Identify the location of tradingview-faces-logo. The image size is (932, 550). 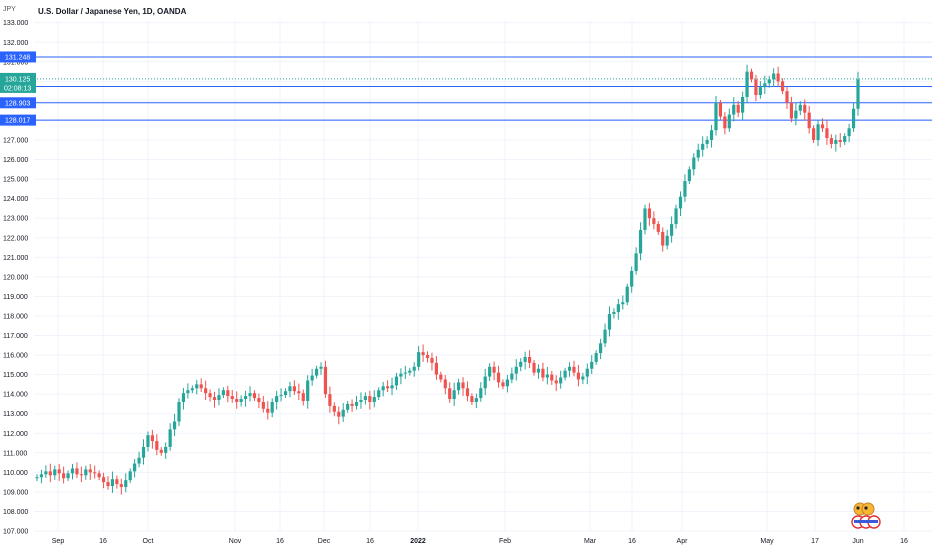
(866, 515).